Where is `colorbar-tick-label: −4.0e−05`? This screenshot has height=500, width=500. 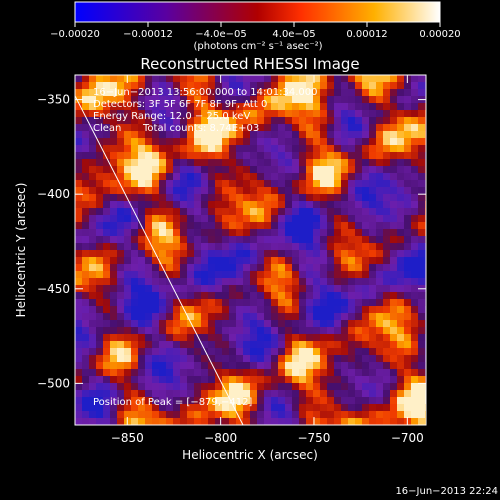
colorbar-tick-label: −4.0e−05 is located at coordinates (221, 34).